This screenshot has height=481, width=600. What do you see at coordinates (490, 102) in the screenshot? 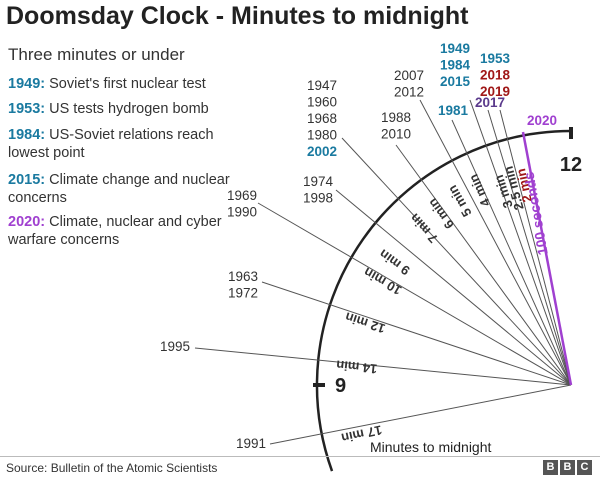
I see `year-label: 2017` at bounding box center [490, 102].